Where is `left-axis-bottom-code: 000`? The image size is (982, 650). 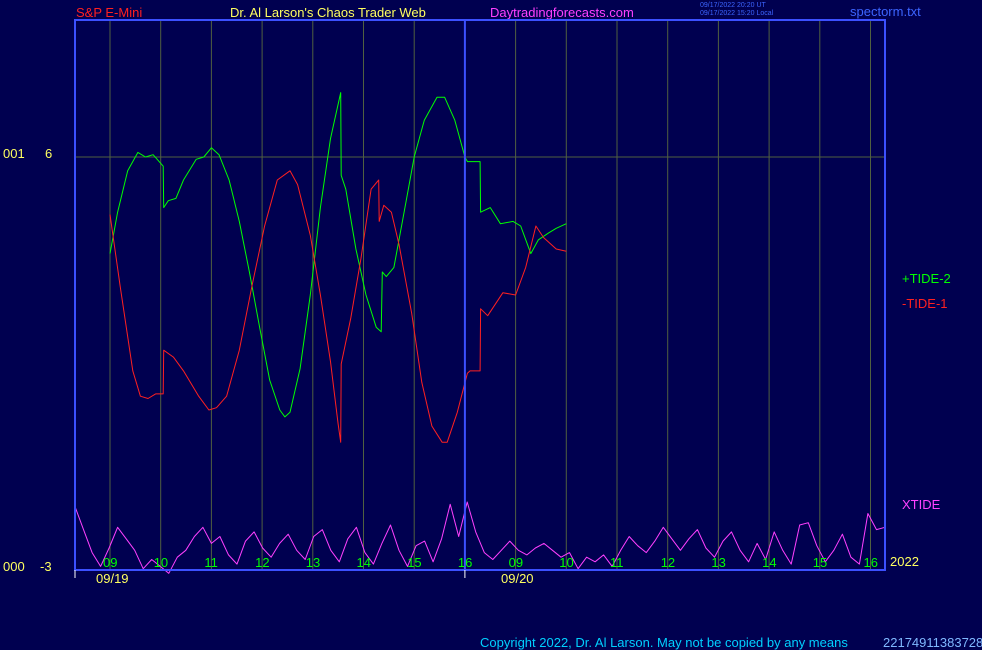 left-axis-bottom-code: 000 is located at coordinates (14, 566).